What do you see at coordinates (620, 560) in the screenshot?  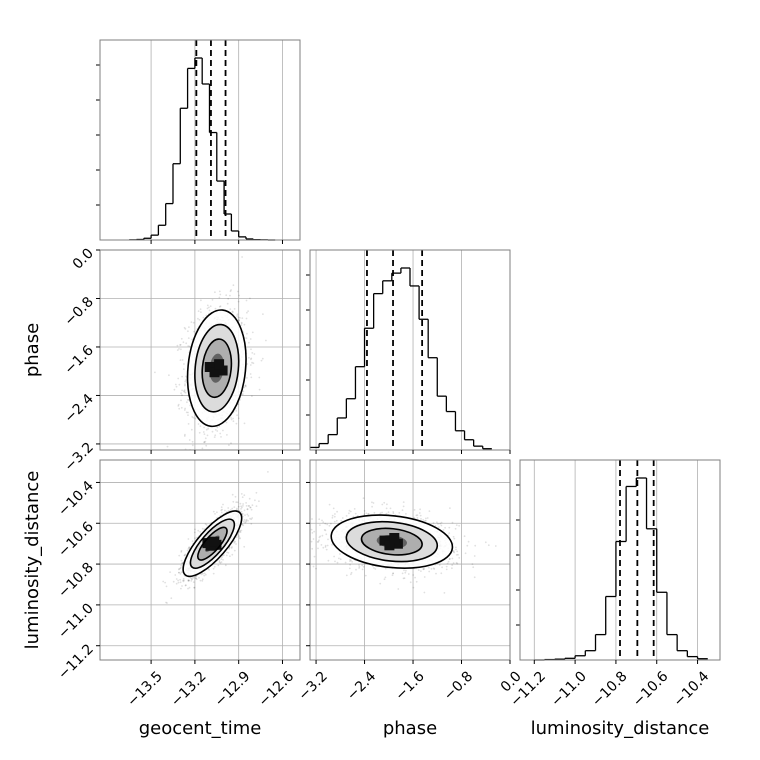 I see `hist-luminosity-distance-frame` at bounding box center [620, 560].